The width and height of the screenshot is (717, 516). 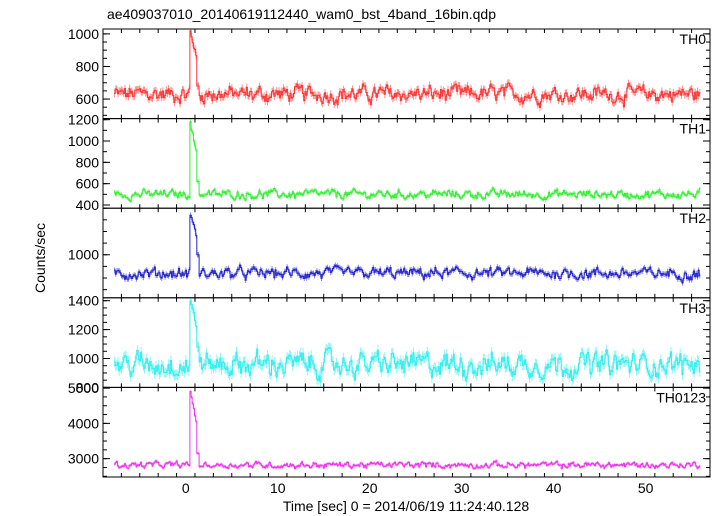 I want to click on panel-label: TH0123, so click(x=681, y=397).